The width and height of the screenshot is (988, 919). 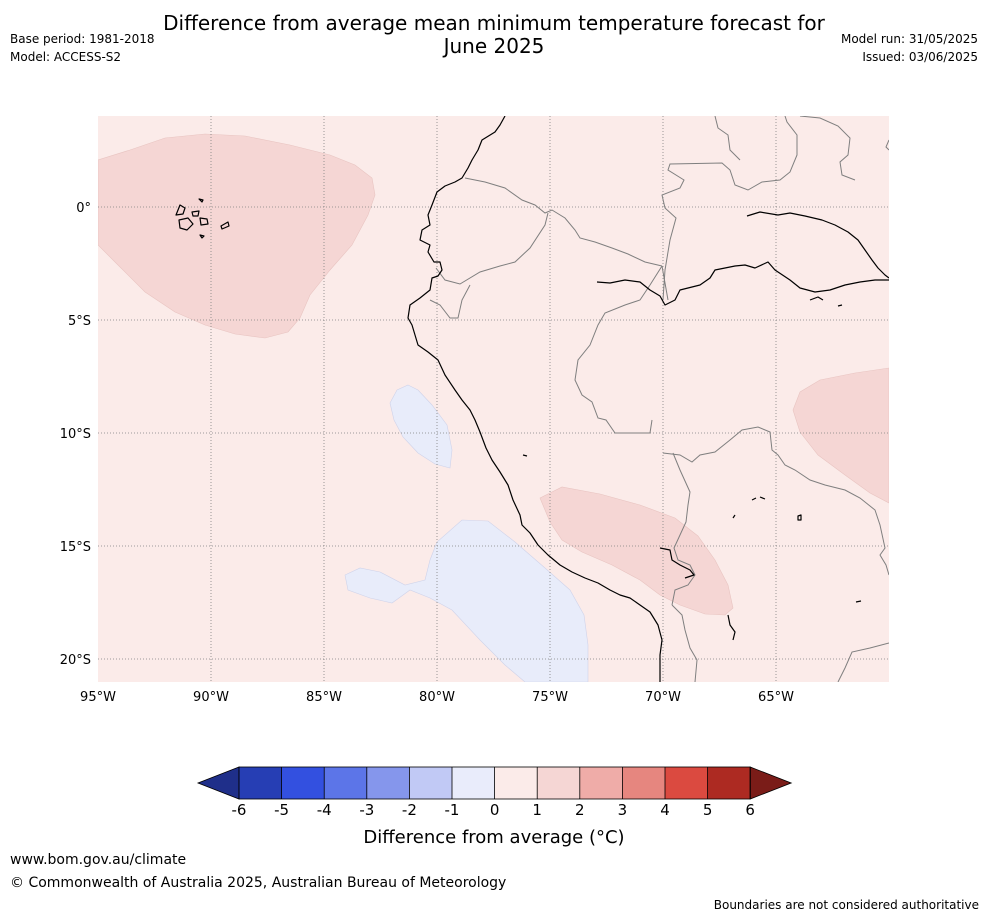 What do you see at coordinates (239, 810) in the screenshot?
I see `colorbar-tick-label: -6` at bounding box center [239, 810].